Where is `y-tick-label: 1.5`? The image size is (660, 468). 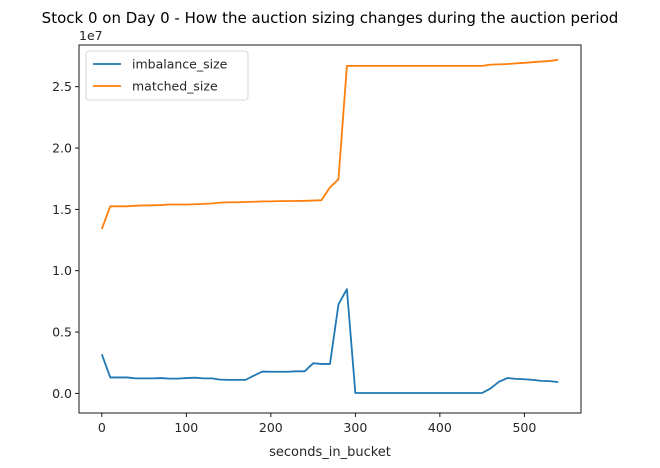
y-tick-label: 1.5 is located at coordinates (62, 209).